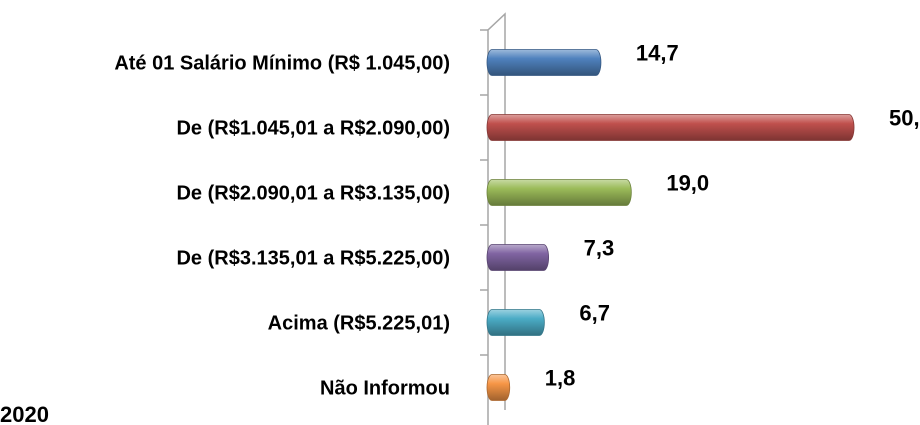 The width and height of the screenshot is (920, 425). What do you see at coordinates (313, 129) in the screenshot?
I see `y-tick-label: De (R$1.045,01 a R$2.090,00)` at bounding box center [313, 129].